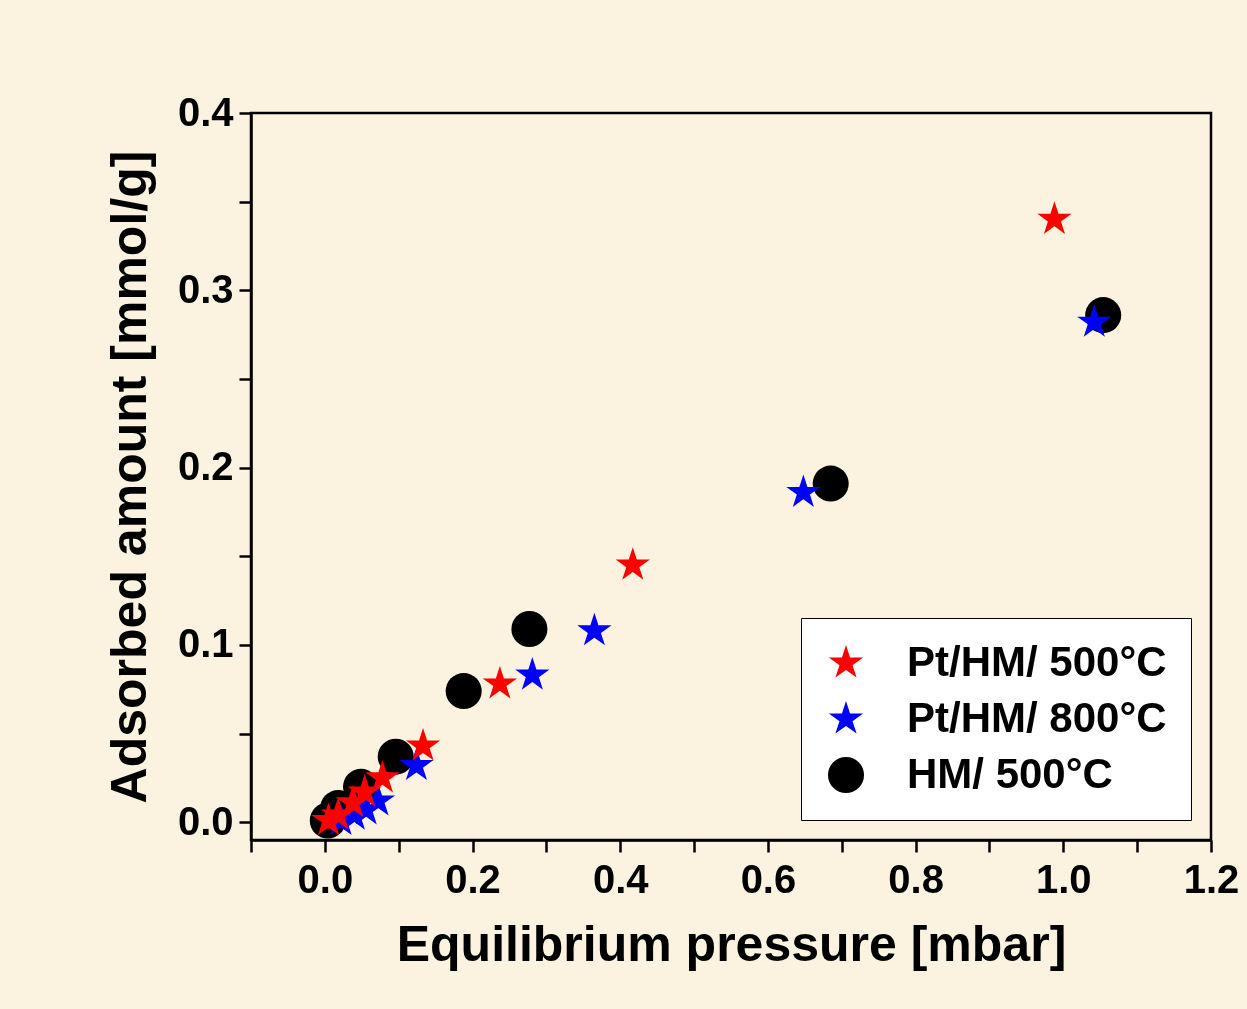 This screenshot has width=1247, height=1009. Describe the element at coordinates (205, 820) in the screenshot. I see `y-tick-label: 0.0` at that location.